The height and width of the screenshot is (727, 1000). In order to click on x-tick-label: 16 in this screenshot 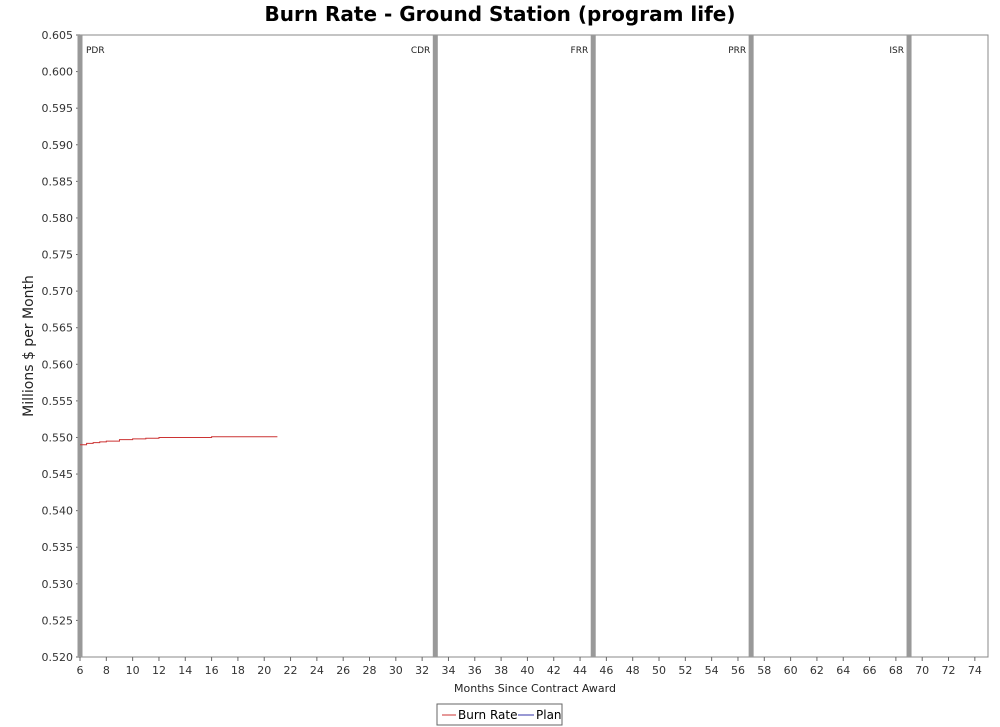, I will do `click(212, 670)`.